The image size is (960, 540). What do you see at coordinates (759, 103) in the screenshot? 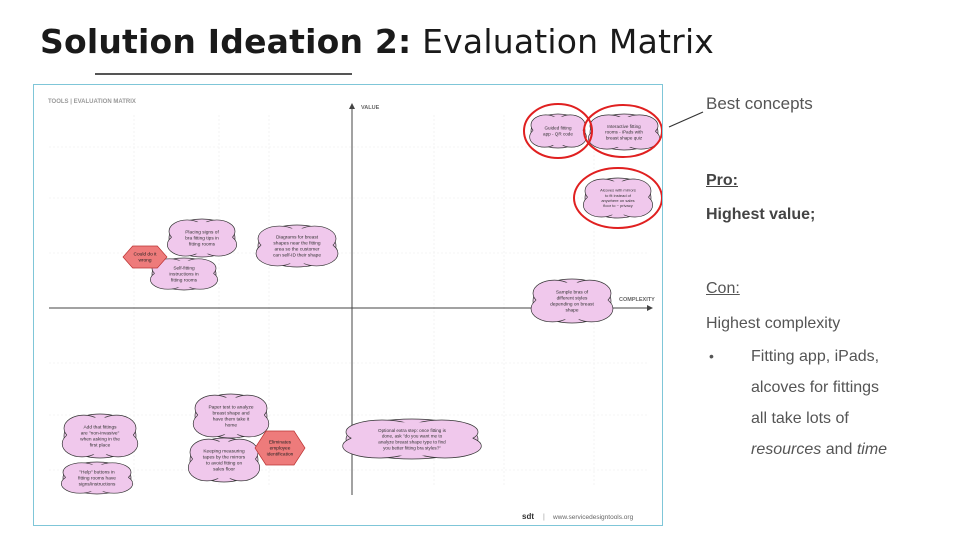
I see `best-concepts-label: Best concepts` at bounding box center [759, 103].